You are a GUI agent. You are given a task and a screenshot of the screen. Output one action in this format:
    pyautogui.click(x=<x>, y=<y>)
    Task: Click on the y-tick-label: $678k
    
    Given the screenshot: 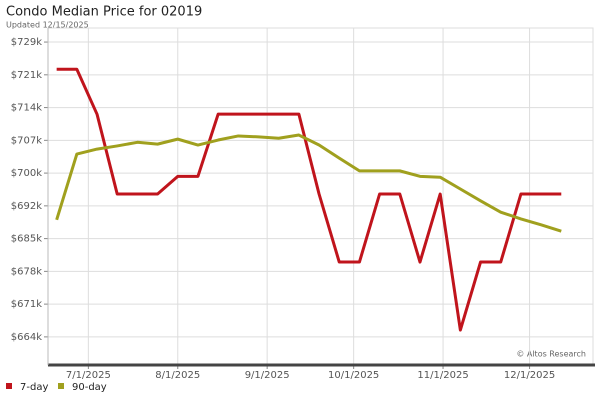 What is the action you would take?
    pyautogui.click(x=26, y=271)
    